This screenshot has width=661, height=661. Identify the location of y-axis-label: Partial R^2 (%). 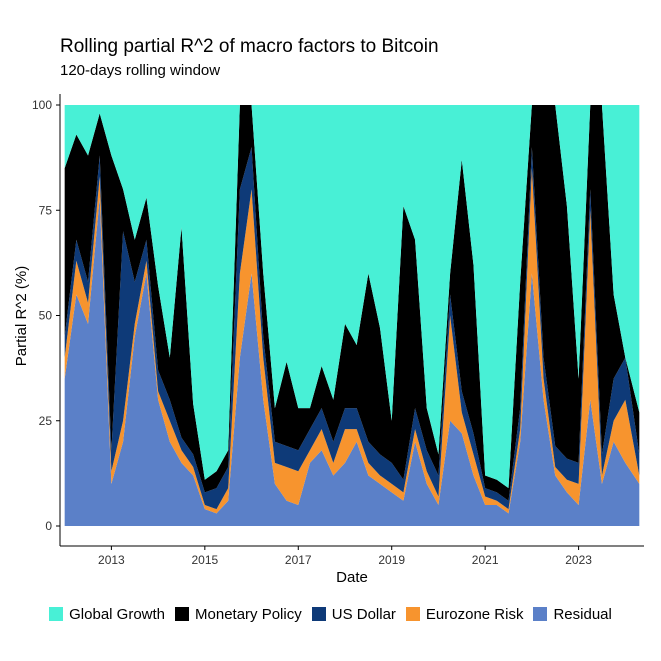
(21, 316).